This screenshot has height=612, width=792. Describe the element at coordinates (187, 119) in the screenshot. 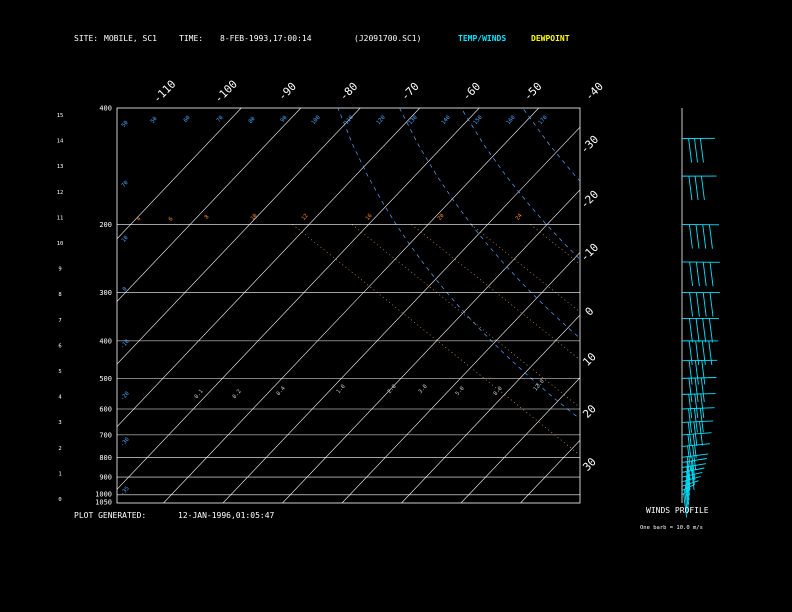

I see `dry-adiabat-label: 60` at that location.